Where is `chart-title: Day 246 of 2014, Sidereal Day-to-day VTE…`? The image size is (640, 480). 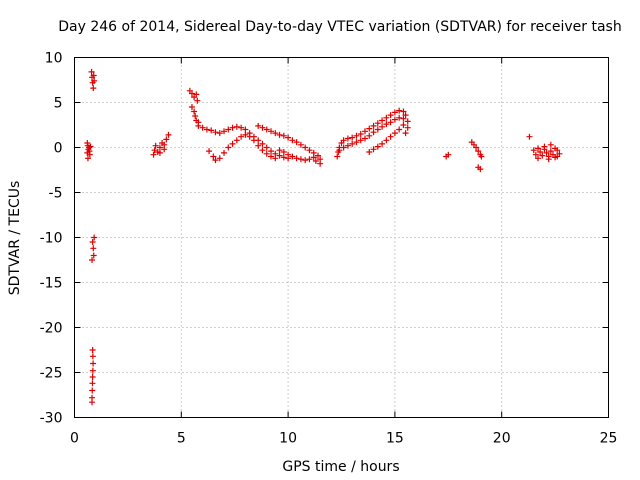 chart-title: Day 246 of 2014, Sidereal Day-to-day VTE… is located at coordinates (339, 27).